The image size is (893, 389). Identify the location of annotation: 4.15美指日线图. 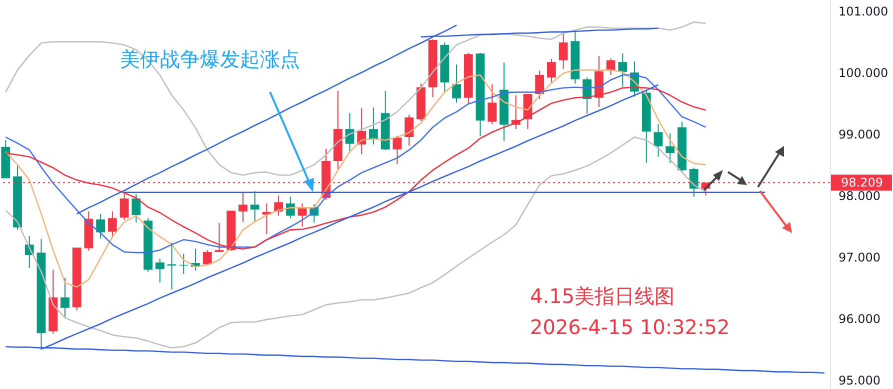
(602, 296).